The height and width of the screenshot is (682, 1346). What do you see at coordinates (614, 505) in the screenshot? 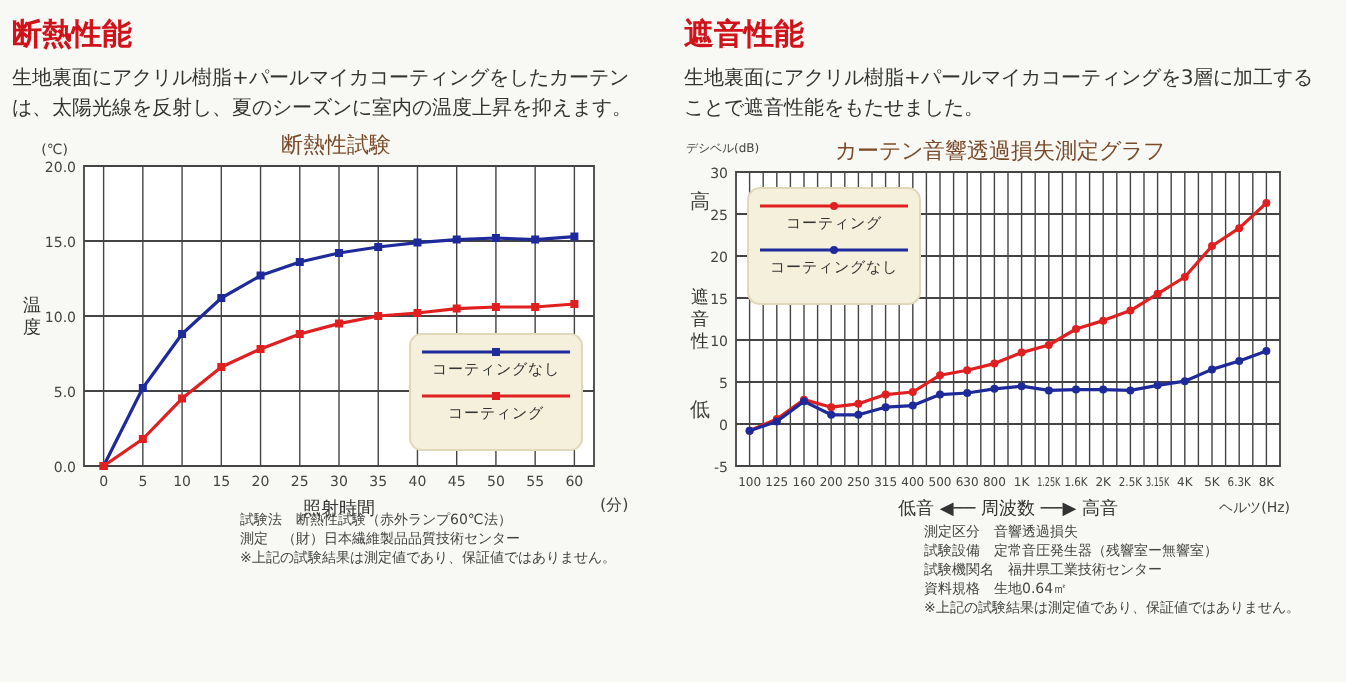
I see `text: (分)` at bounding box center [614, 505].